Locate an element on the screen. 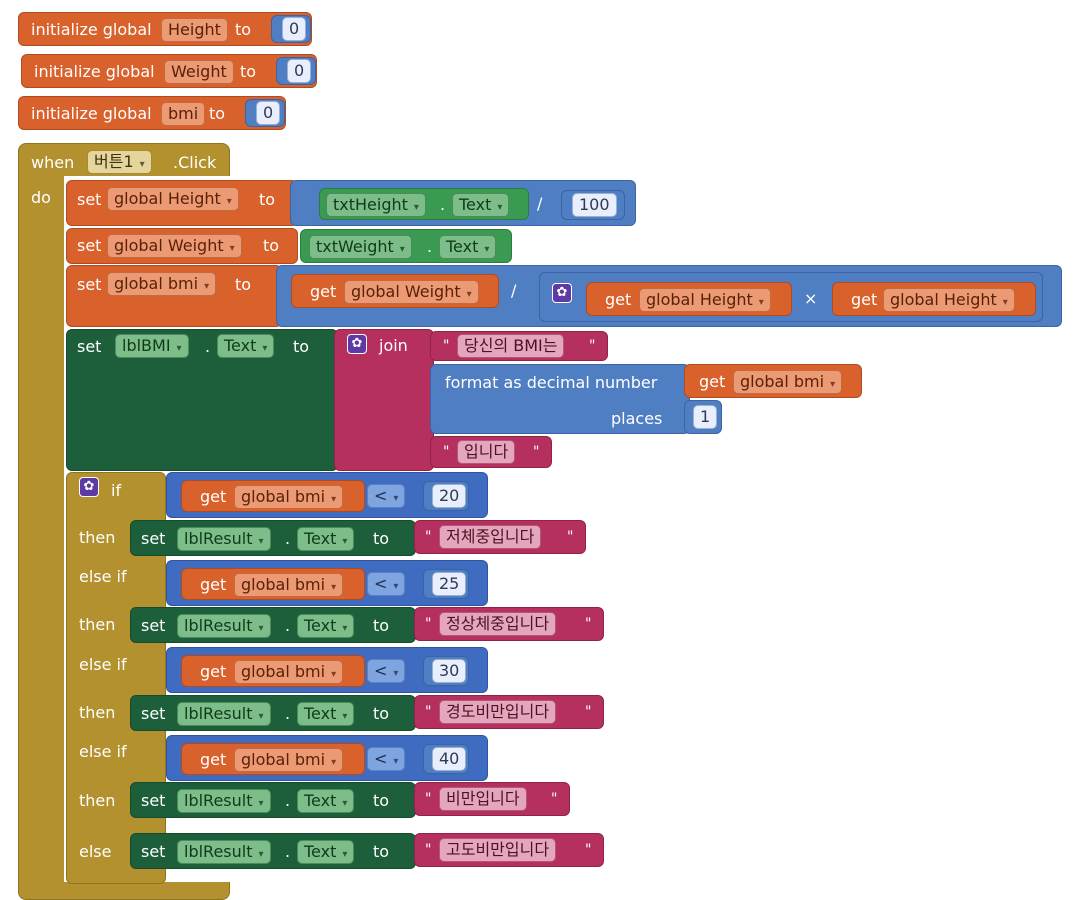 Image resolution: width=1081 pixels, height=900 pixels. number-block: 40 is located at coordinates (446, 759).